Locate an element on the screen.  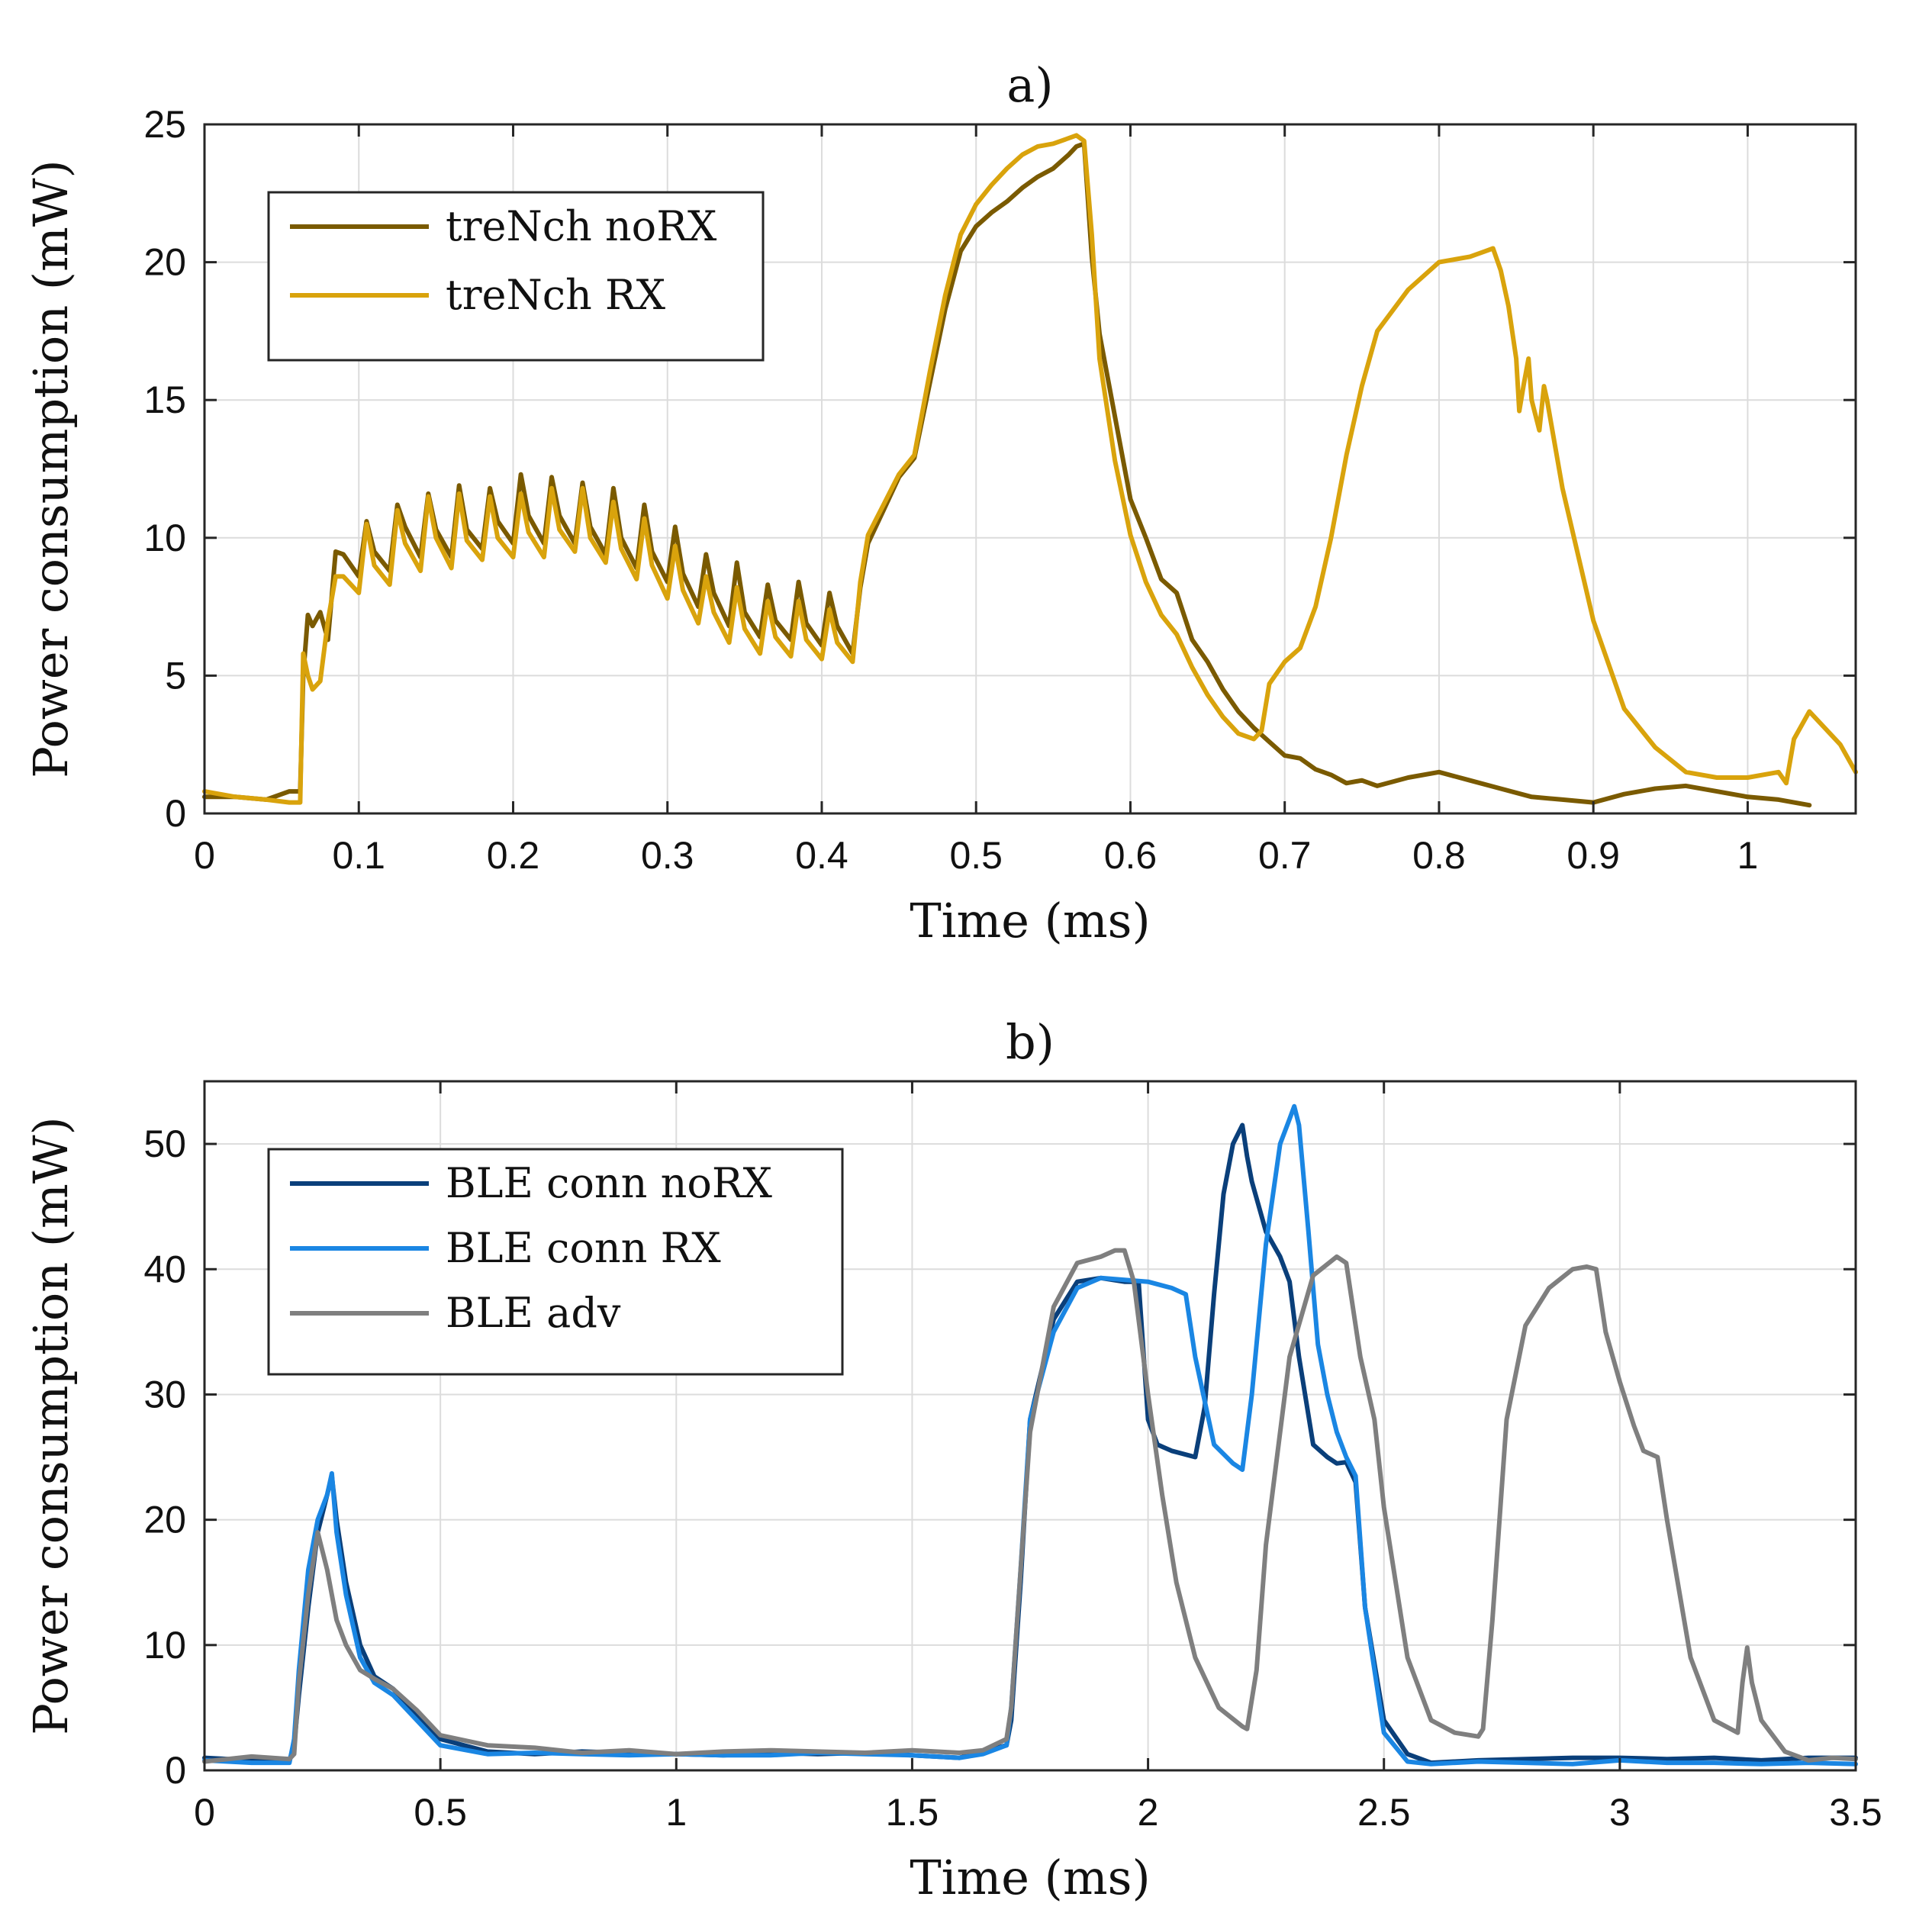
x-tick-label: 0.3 is located at coordinates (667, 855).